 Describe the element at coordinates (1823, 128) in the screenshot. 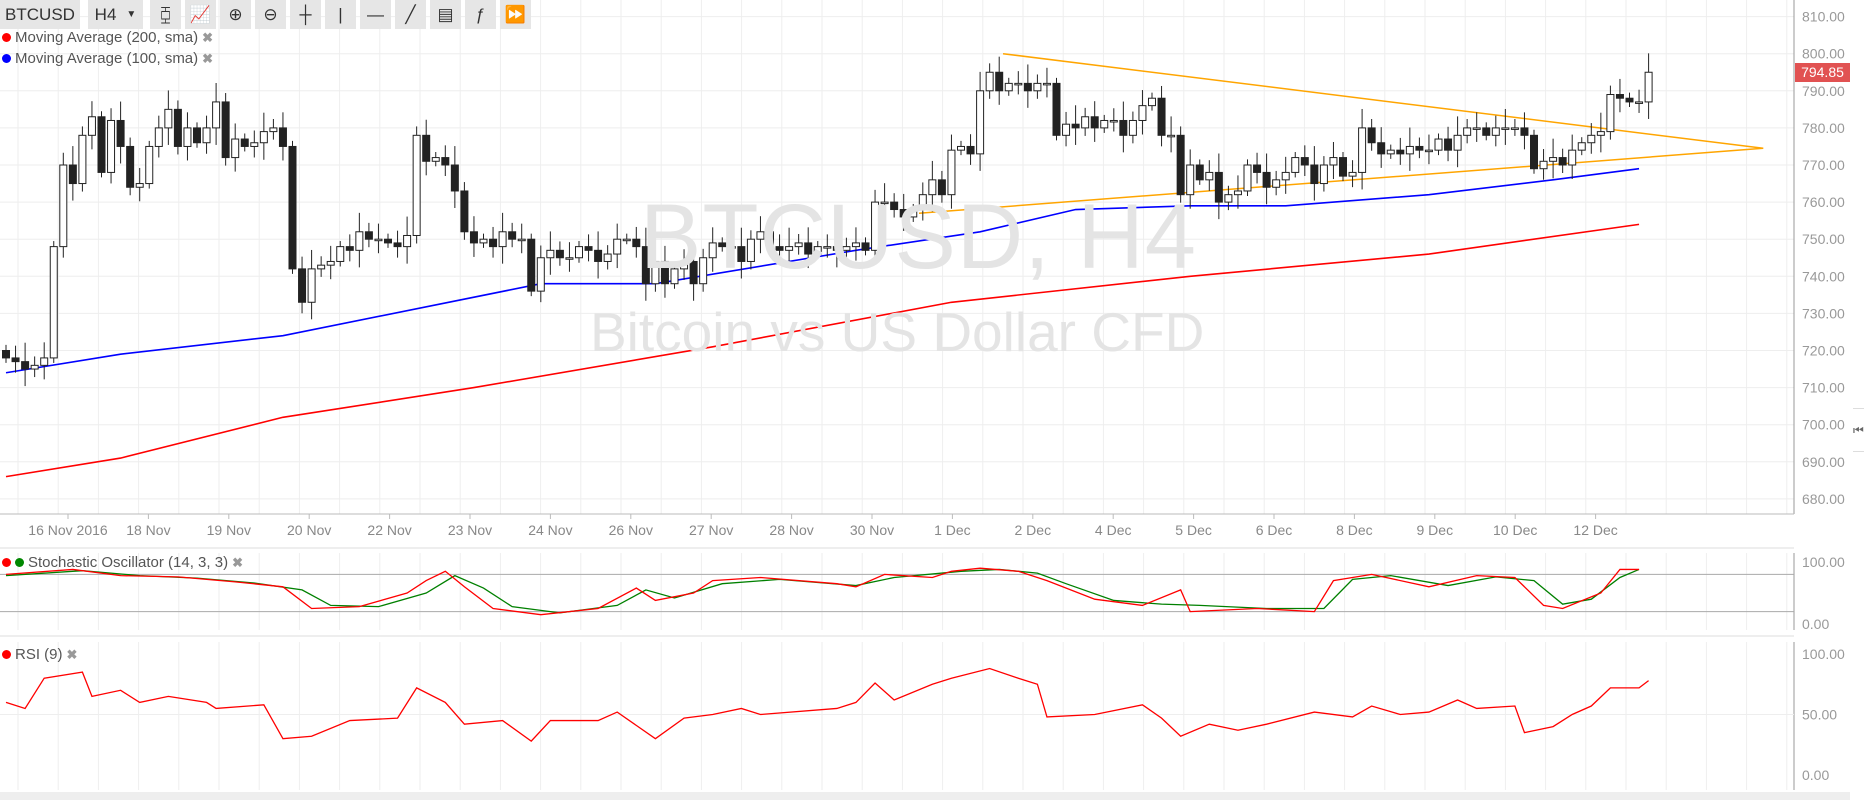

I see `price-tick-label: 780.00` at that location.